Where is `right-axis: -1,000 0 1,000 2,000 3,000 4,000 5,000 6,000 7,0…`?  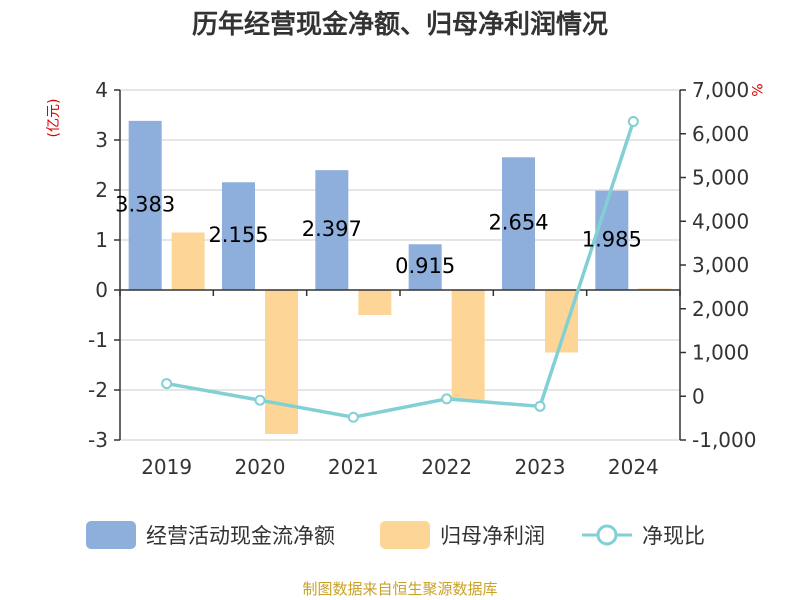
right-axis: -1,000 0 1,000 2,000 3,000 4,000 5,000 6,000 7,0… is located at coordinates (718, 265).